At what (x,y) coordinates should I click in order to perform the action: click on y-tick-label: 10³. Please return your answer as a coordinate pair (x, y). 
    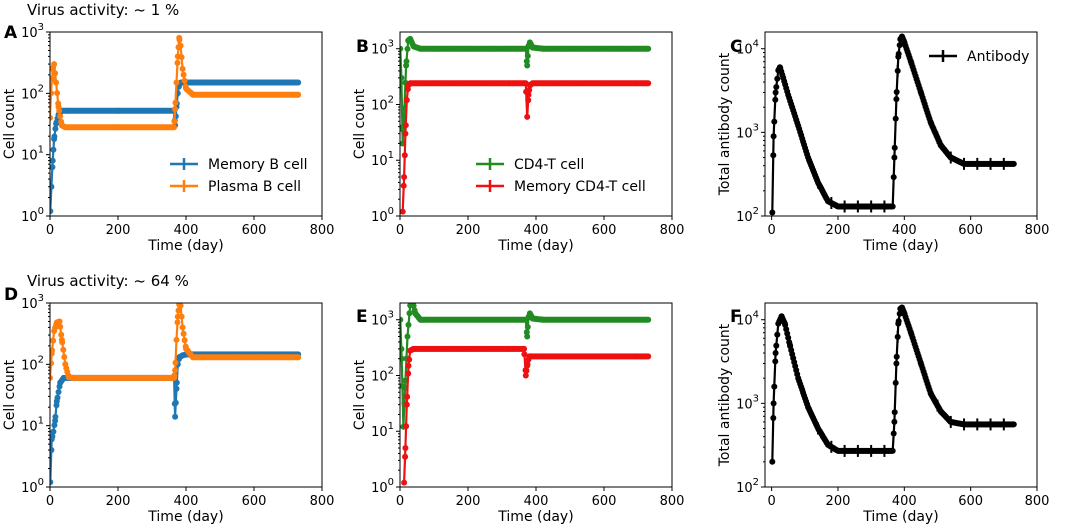
    Looking at the image, I should click on (747, 131).